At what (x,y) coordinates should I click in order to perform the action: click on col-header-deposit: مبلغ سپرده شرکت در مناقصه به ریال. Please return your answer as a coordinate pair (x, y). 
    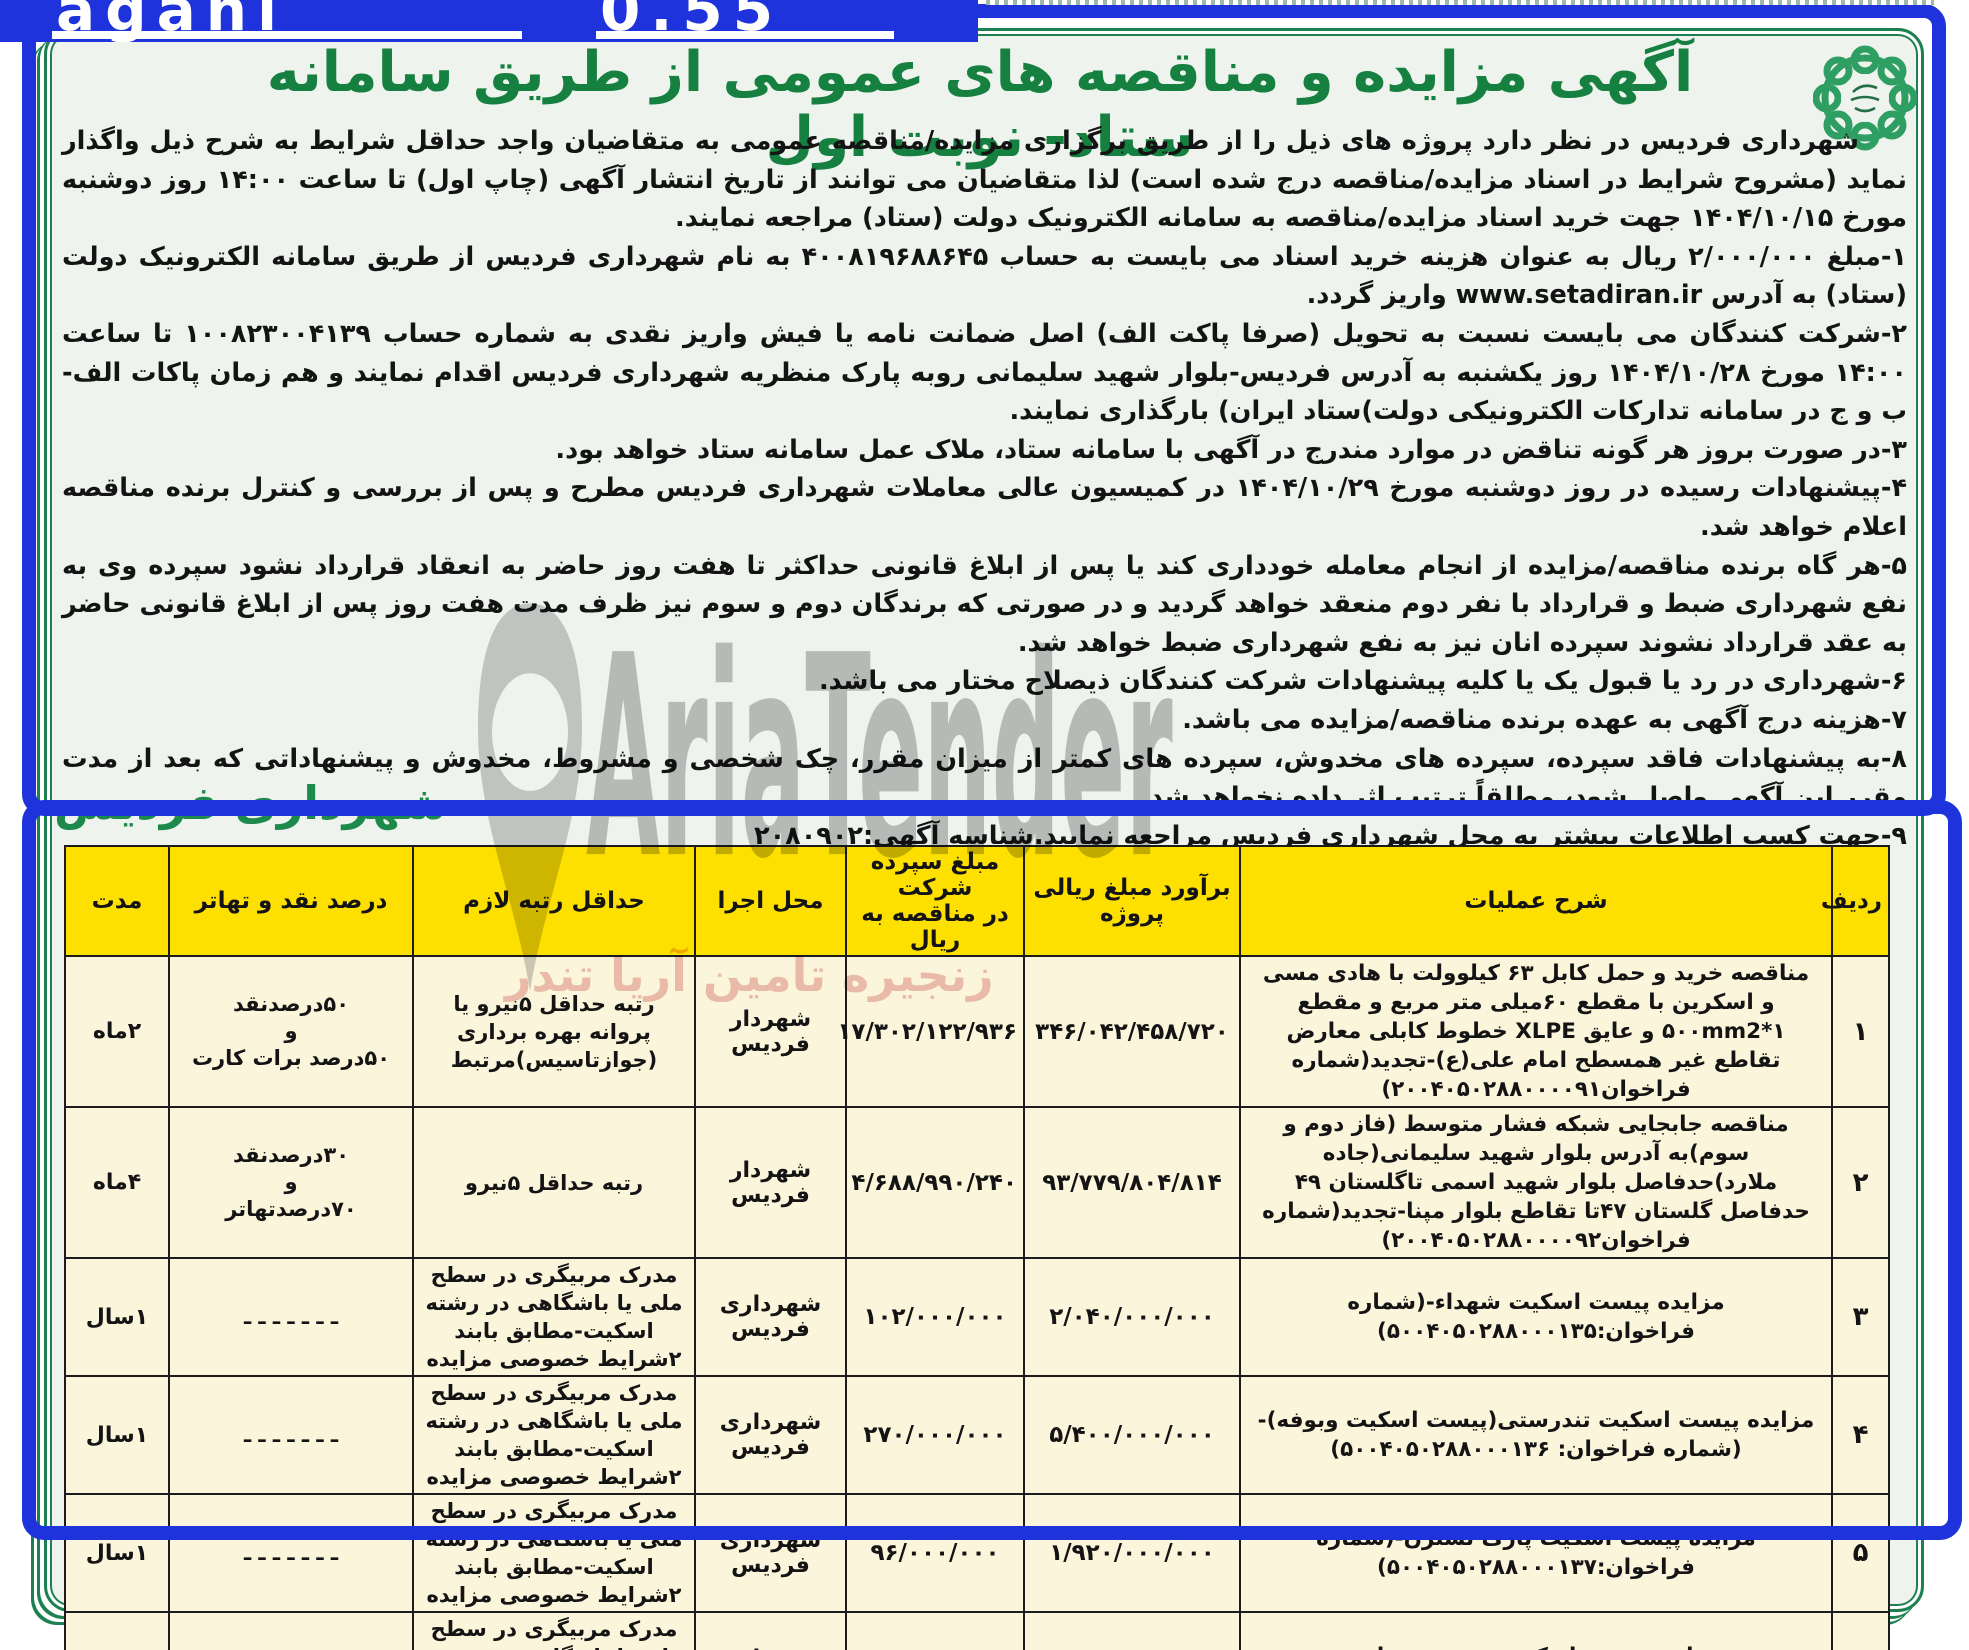
    Looking at the image, I should click on (935, 901).